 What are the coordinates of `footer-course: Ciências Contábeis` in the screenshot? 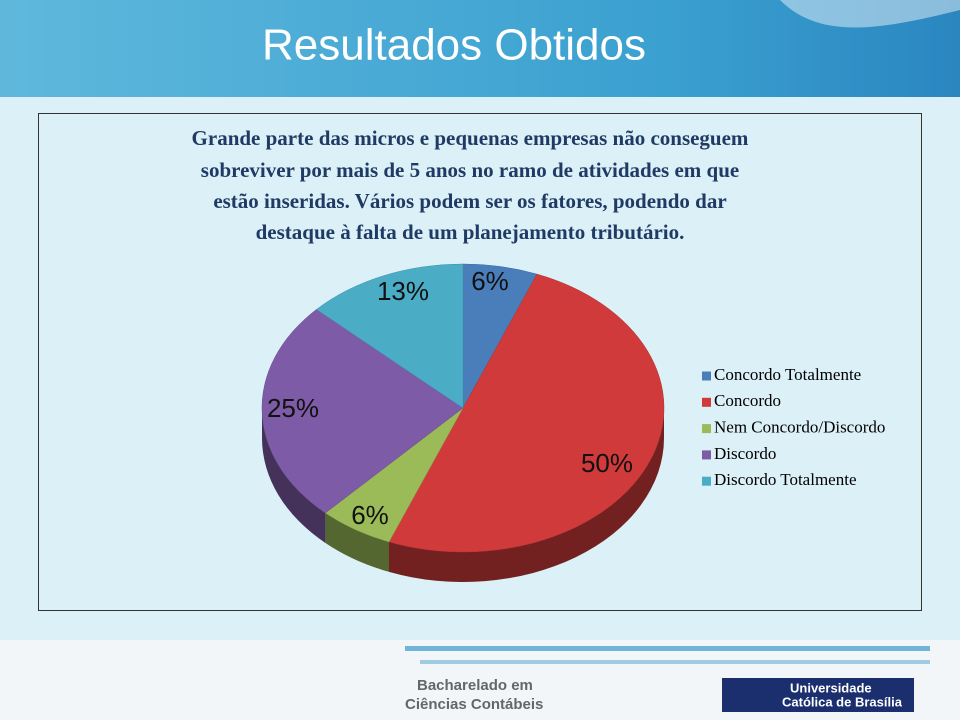 It's located at (474, 704).